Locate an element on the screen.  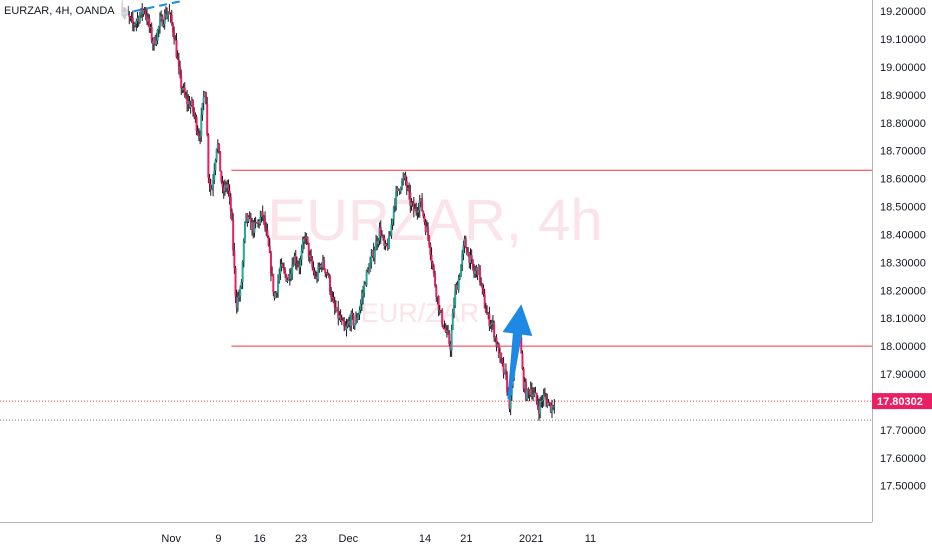
dashed-trend-line is located at coordinates (150, 7).